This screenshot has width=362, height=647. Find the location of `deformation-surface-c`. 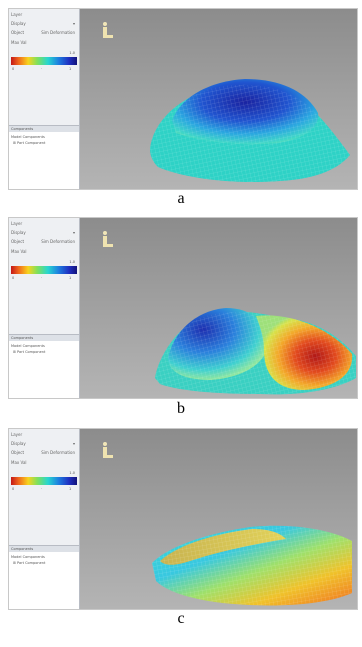

deformation-surface-c is located at coordinates (252, 565).